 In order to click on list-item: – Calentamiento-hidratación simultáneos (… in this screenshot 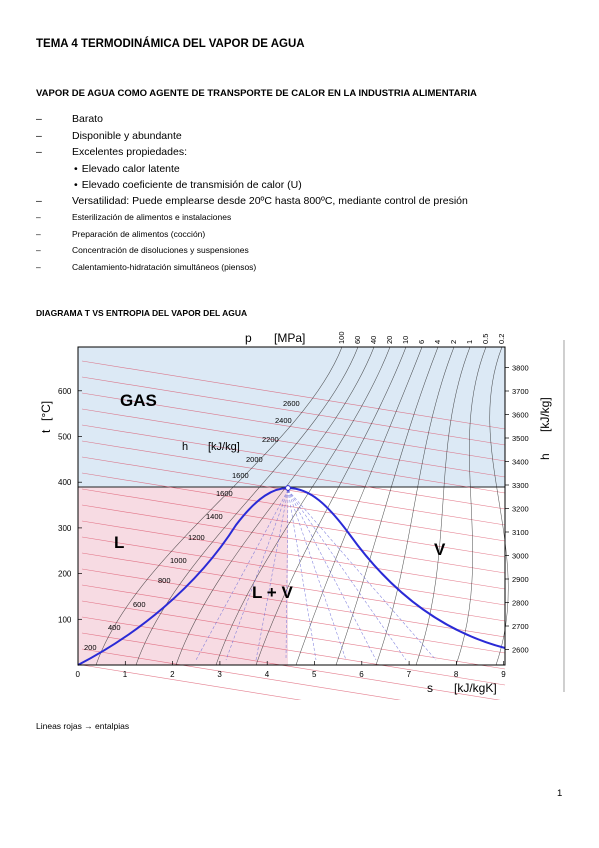, I will do `click(146, 266)`.